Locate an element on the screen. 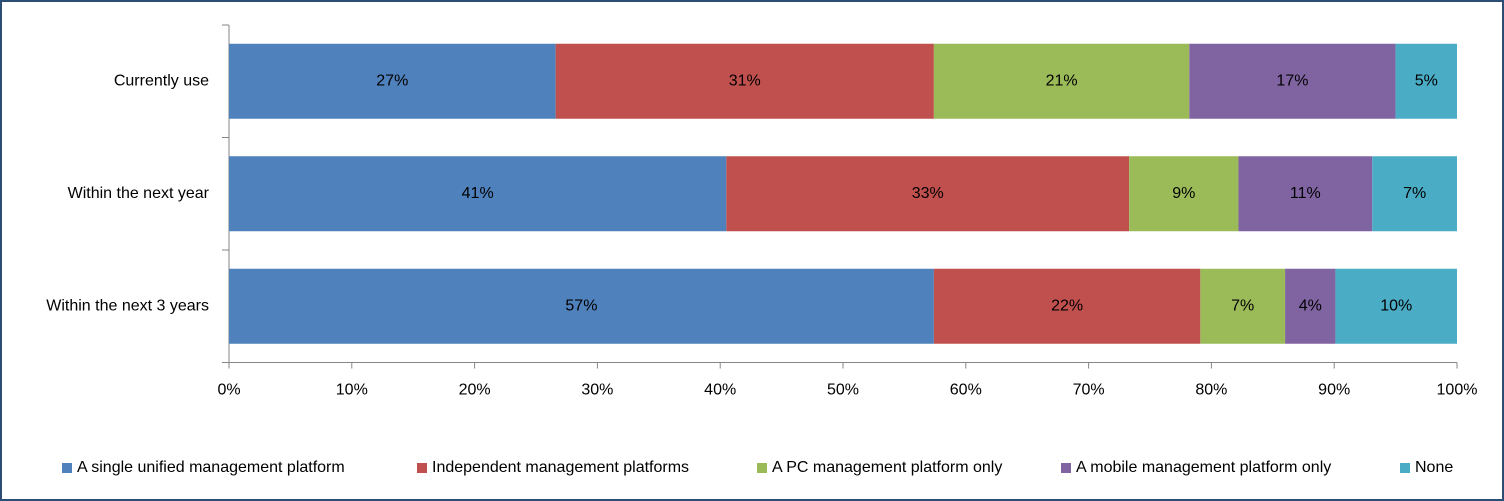 Image resolution: width=1504 pixels, height=501 pixels. legend-label: A single unified management platform is located at coordinates (211, 467).